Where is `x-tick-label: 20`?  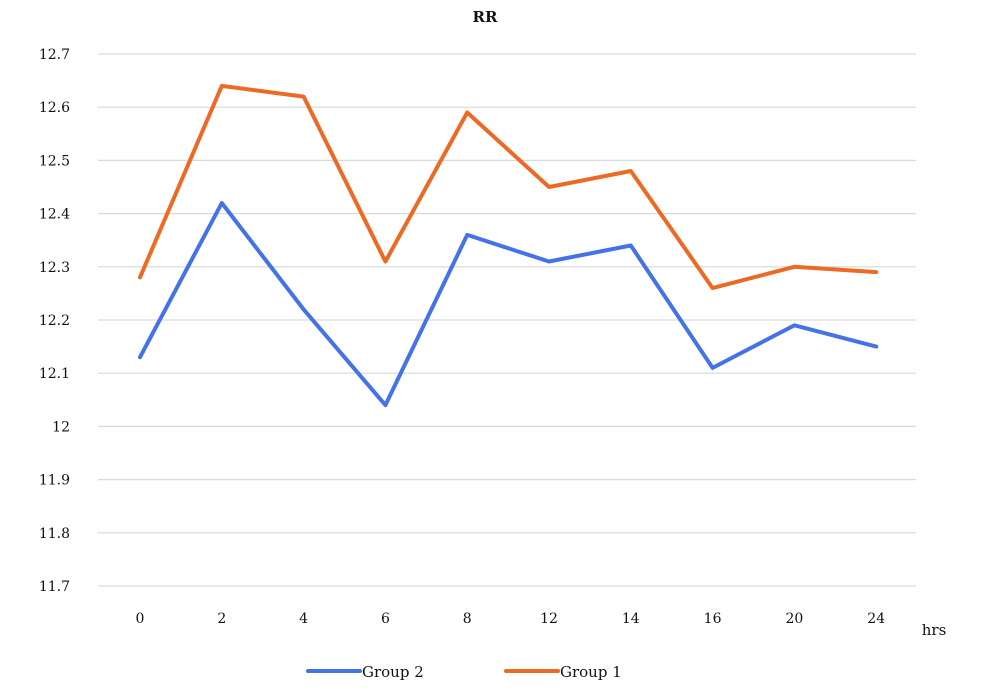 x-tick-label: 20 is located at coordinates (794, 619).